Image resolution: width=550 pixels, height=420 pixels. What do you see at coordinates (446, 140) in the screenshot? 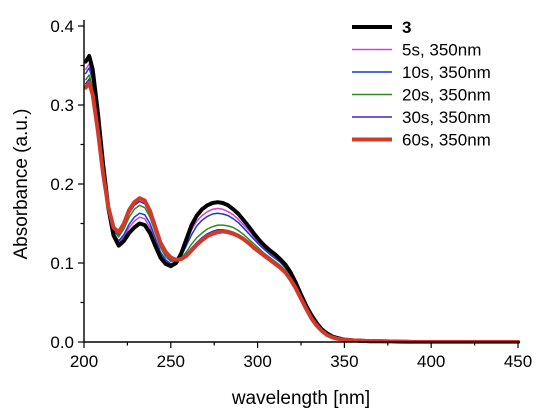
I see `legend-label: 60s, 350nm` at bounding box center [446, 140].